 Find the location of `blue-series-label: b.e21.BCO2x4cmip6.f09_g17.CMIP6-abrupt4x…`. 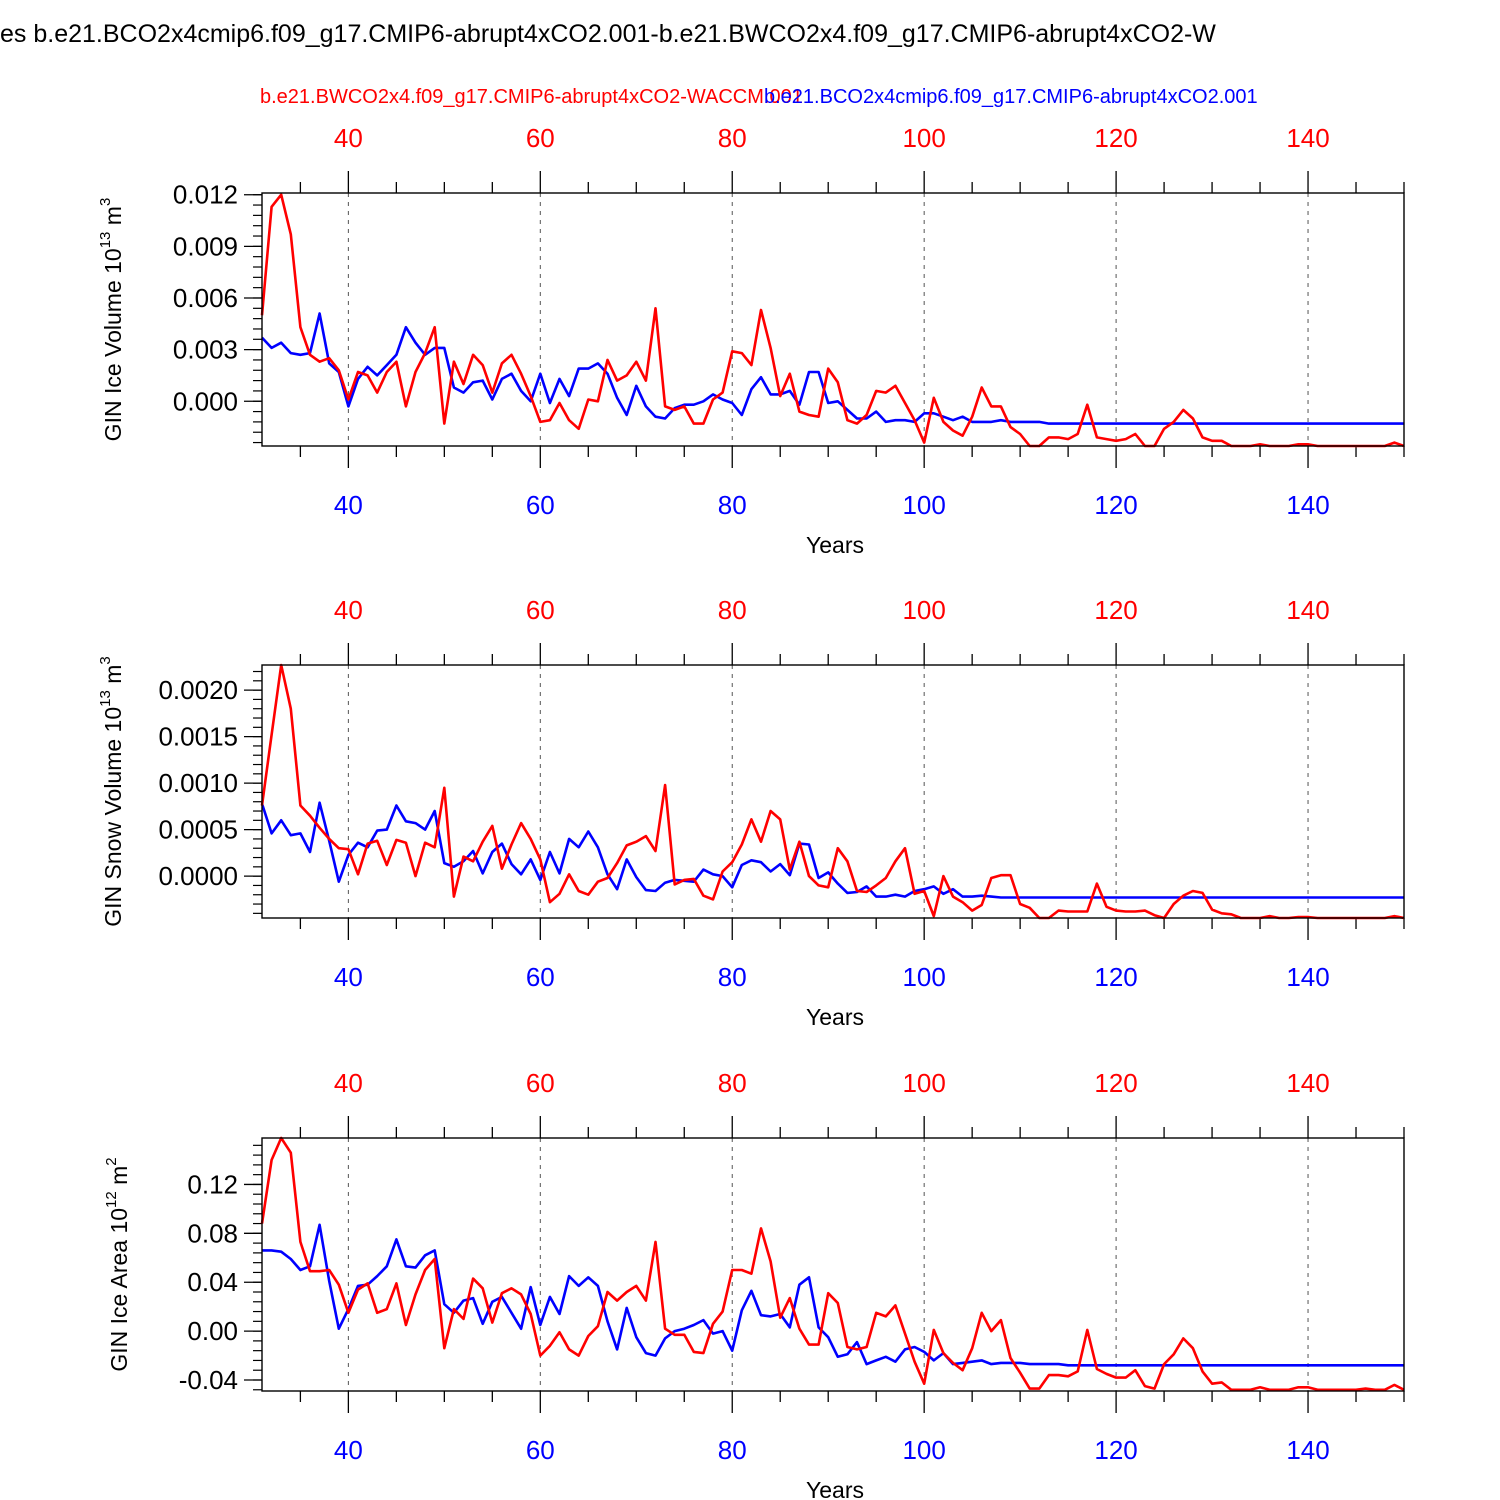

blue-series-label: b.e21.BCO2x4cmip6.f09_g17.CMIP6-abrupt4x… is located at coordinates (1011, 97).